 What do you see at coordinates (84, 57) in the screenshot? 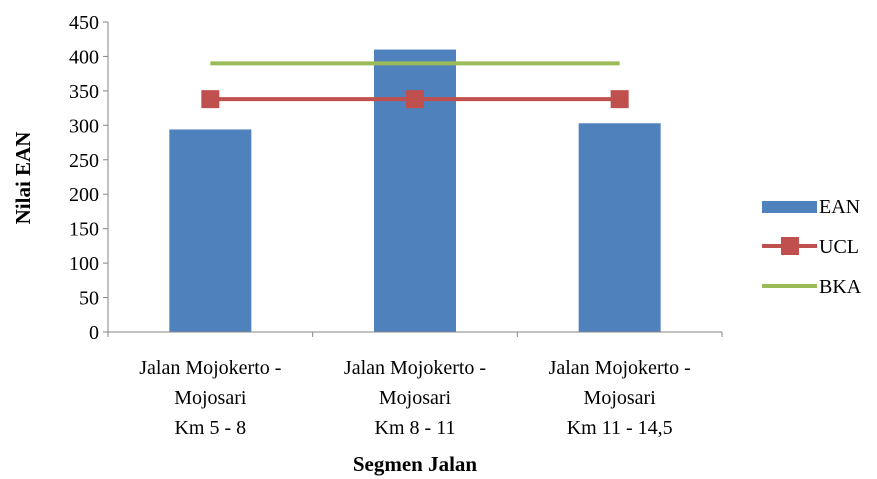
I see `y-tick-label: 400` at bounding box center [84, 57].